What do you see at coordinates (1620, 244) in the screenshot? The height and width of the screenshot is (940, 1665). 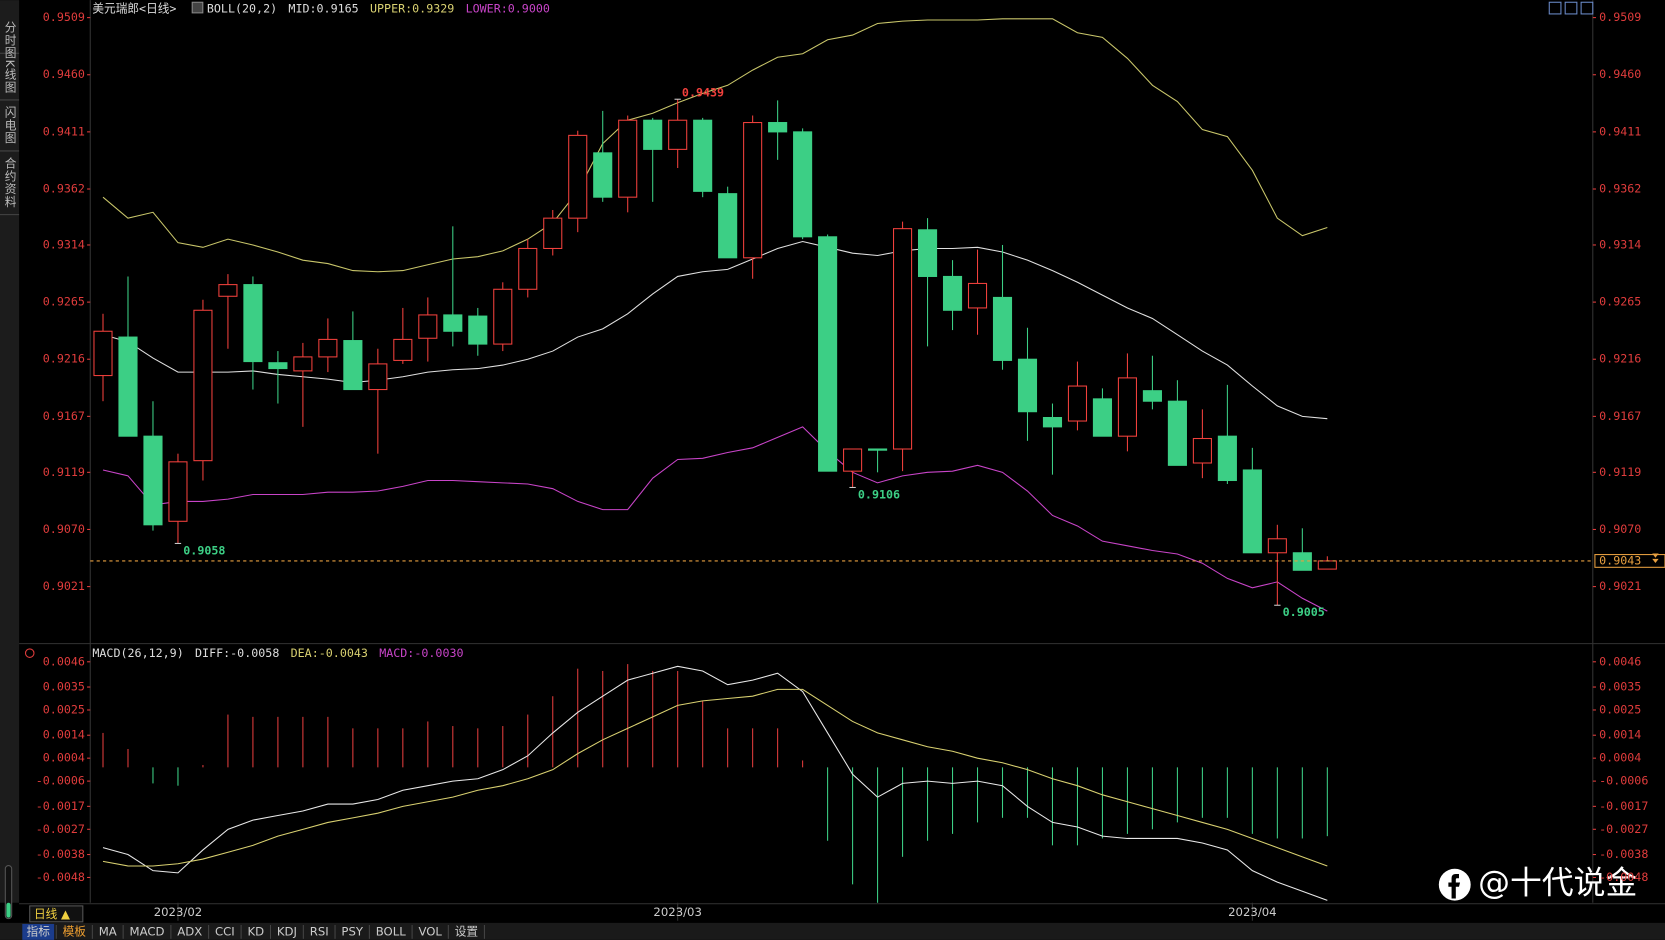 I see `y2-tick-label: 0.9314` at bounding box center [1620, 244].